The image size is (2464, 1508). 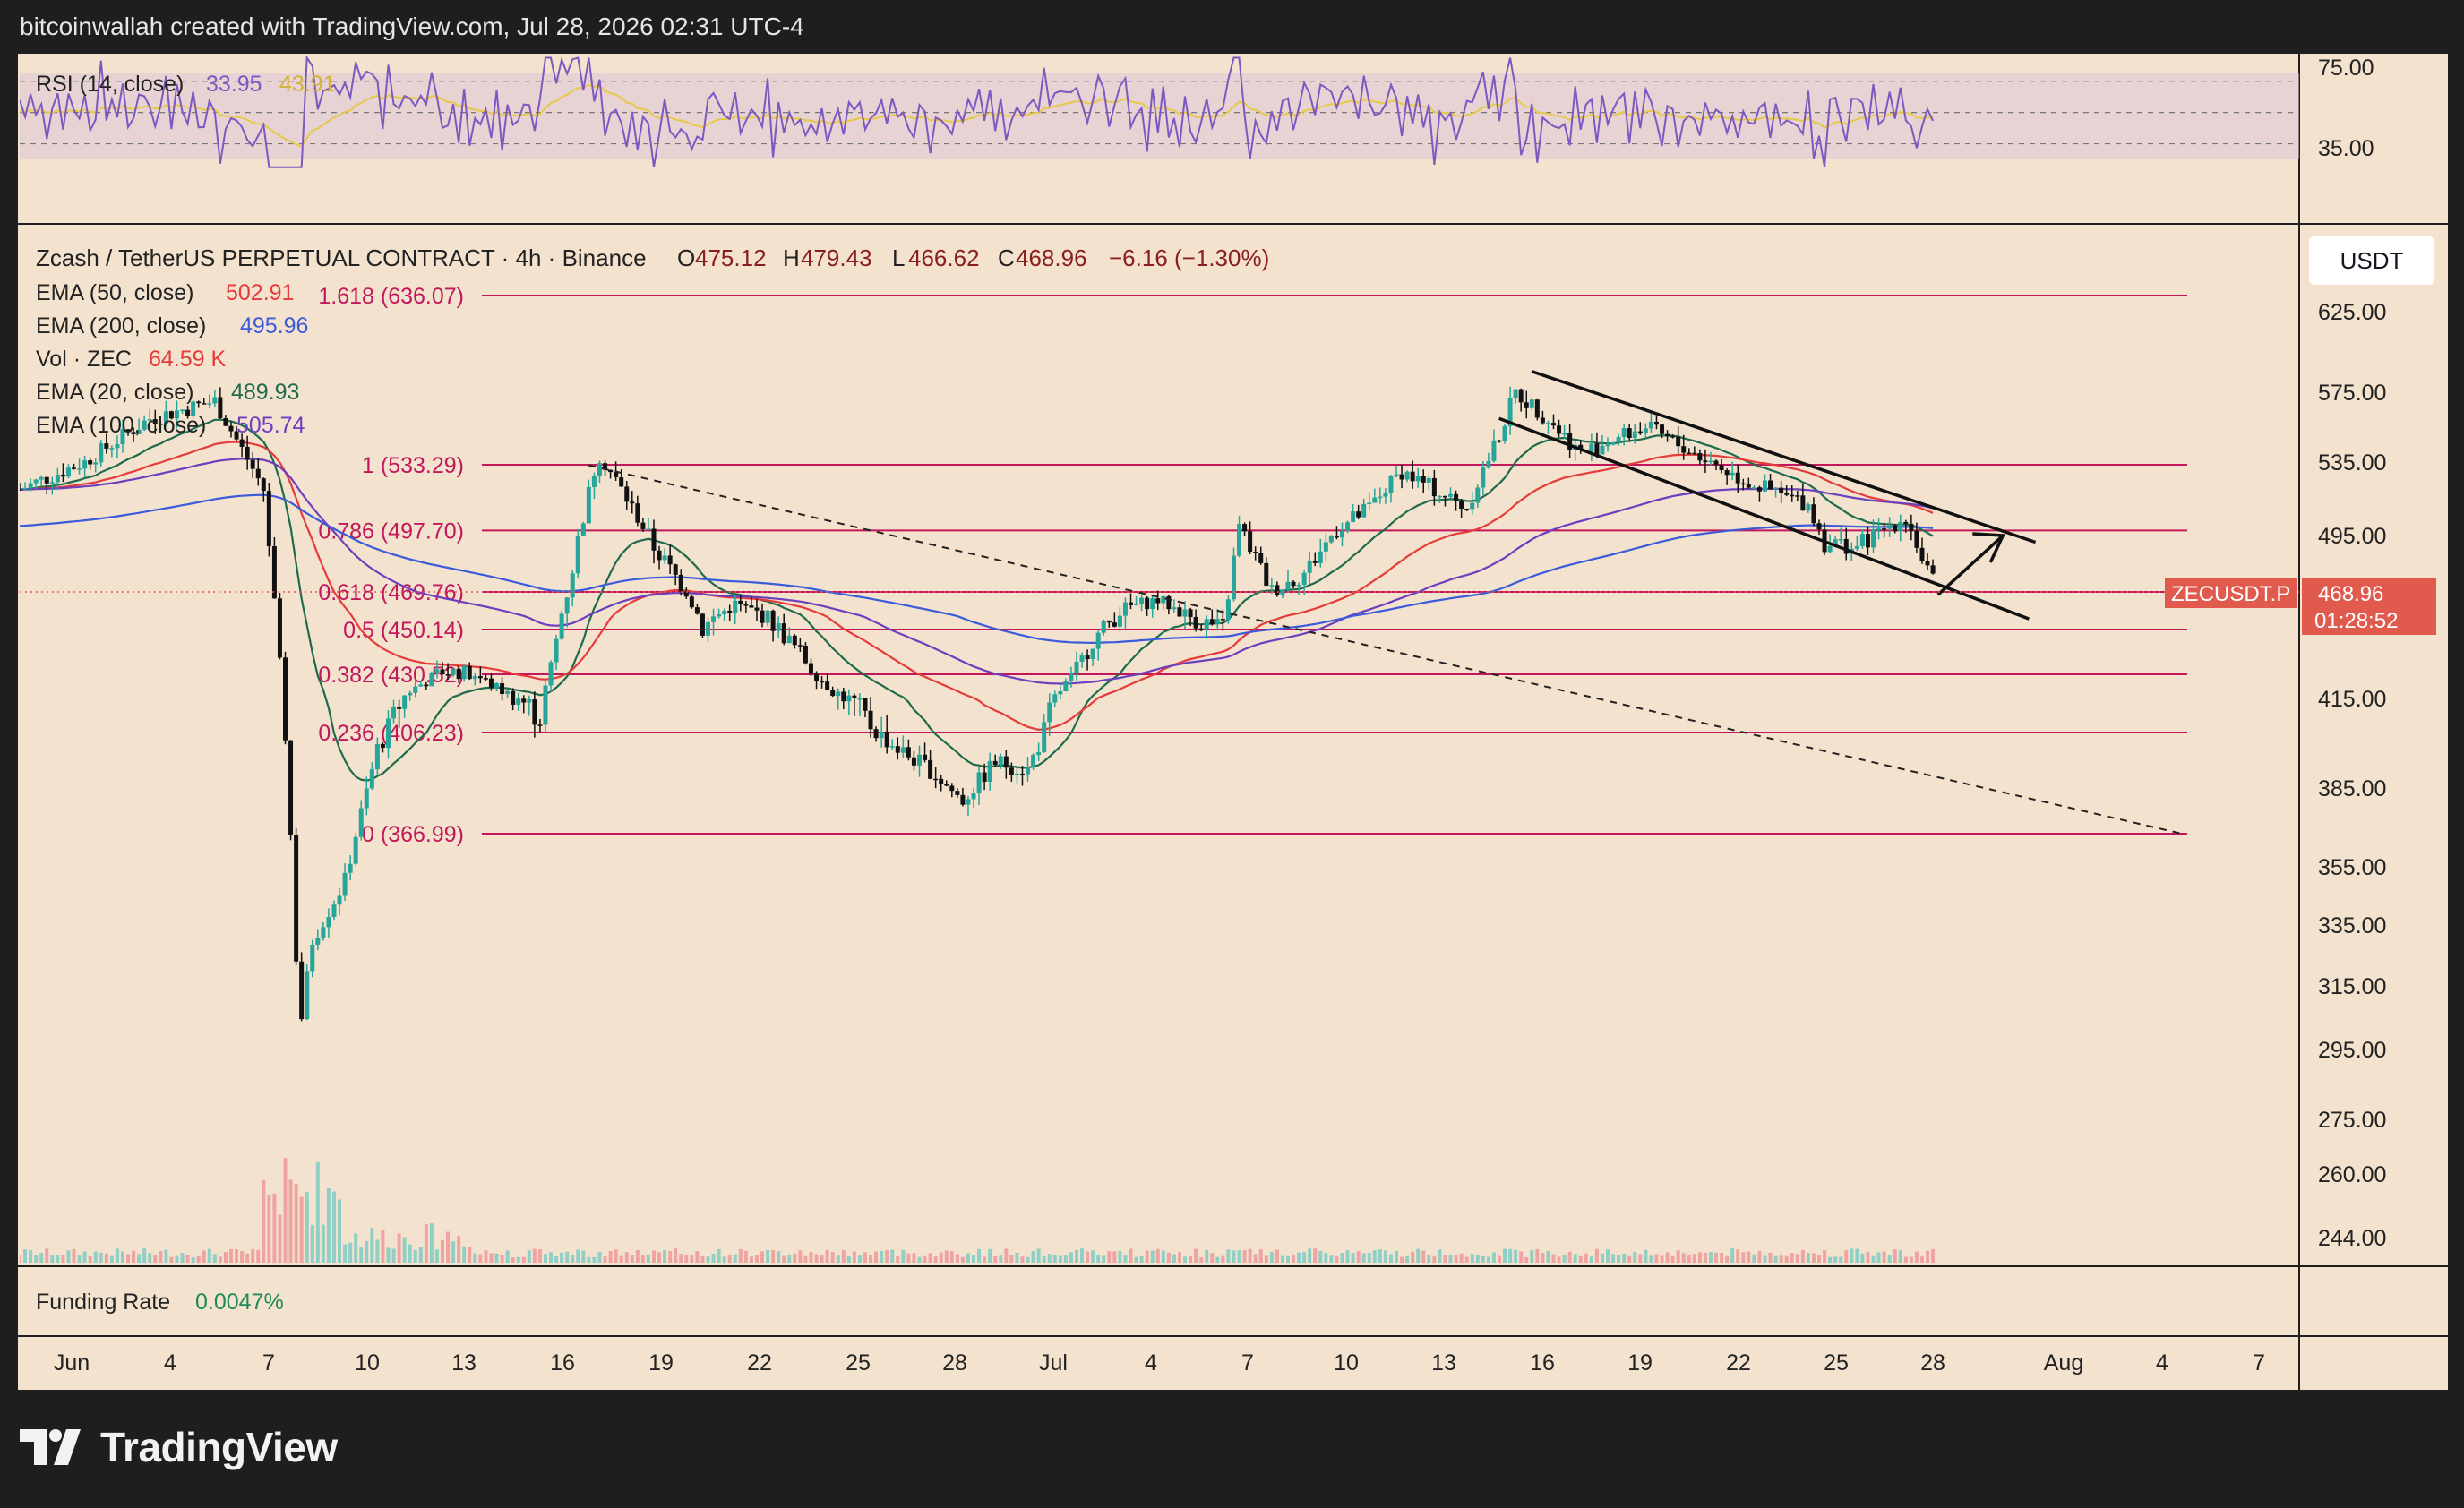 What do you see at coordinates (391, 531) in the screenshot?
I see `fib-label: 0.786 (497.70)` at bounding box center [391, 531].